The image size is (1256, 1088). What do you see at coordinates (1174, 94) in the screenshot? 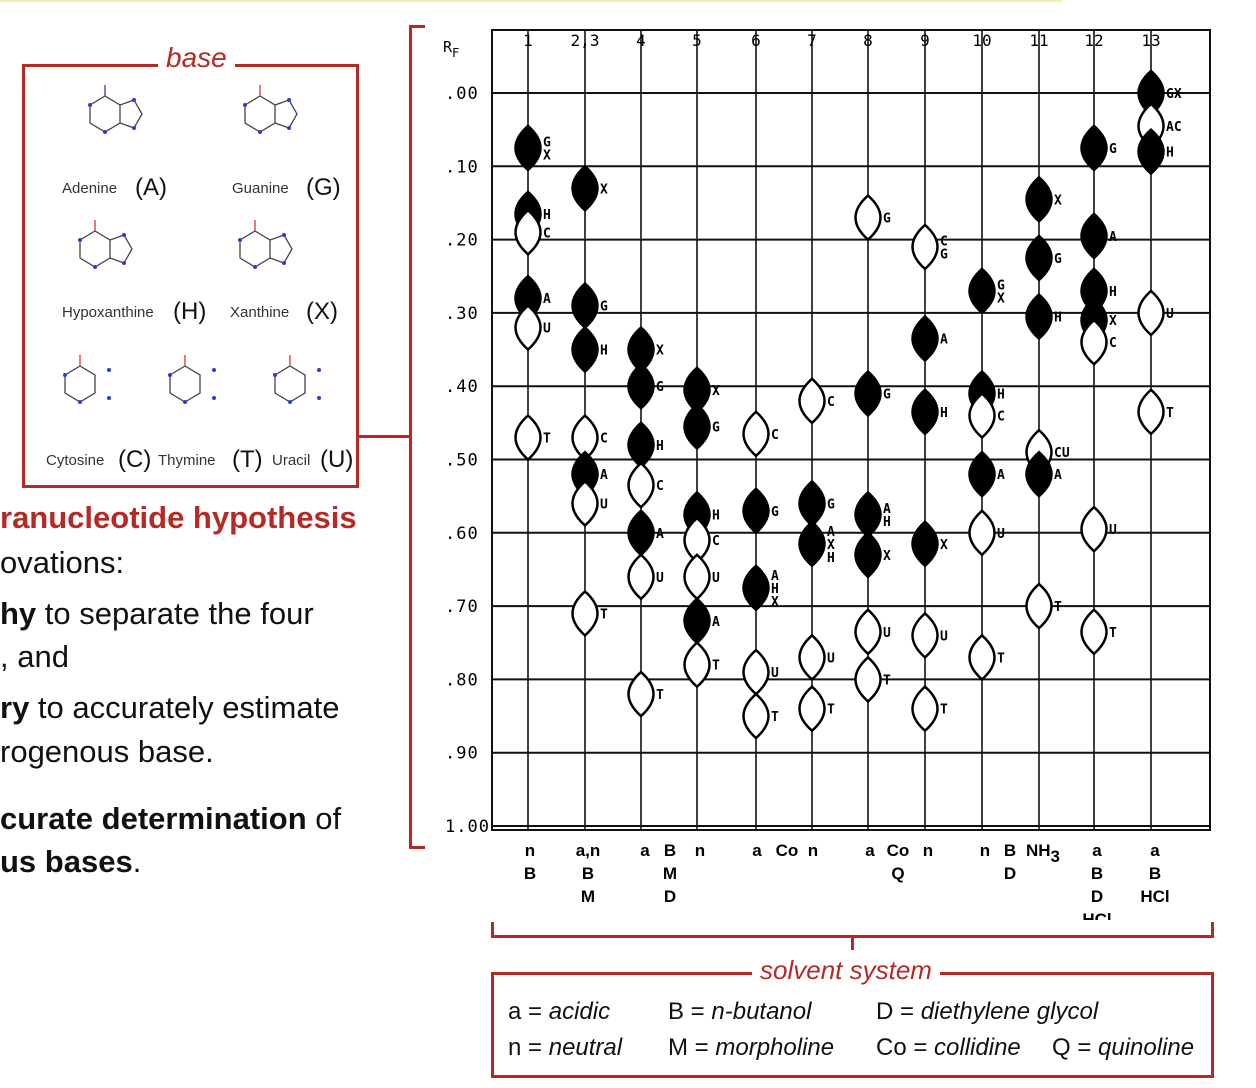
I see `spot-label: GX` at bounding box center [1174, 94].